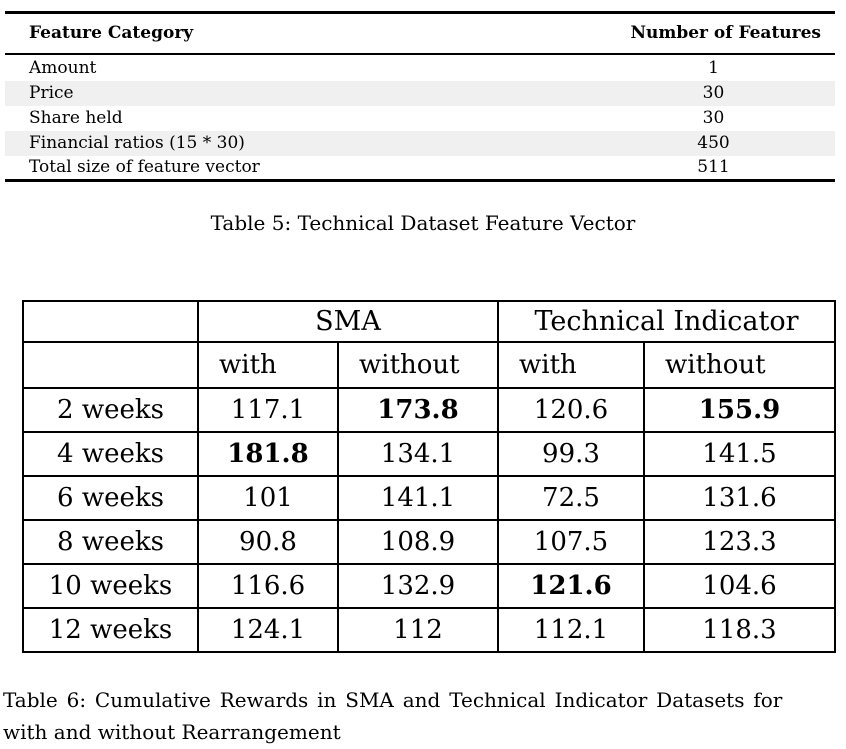  What do you see at coordinates (268, 454) in the screenshot?
I see `table6-cell-bold: 181.8` at bounding box center [268, 454].